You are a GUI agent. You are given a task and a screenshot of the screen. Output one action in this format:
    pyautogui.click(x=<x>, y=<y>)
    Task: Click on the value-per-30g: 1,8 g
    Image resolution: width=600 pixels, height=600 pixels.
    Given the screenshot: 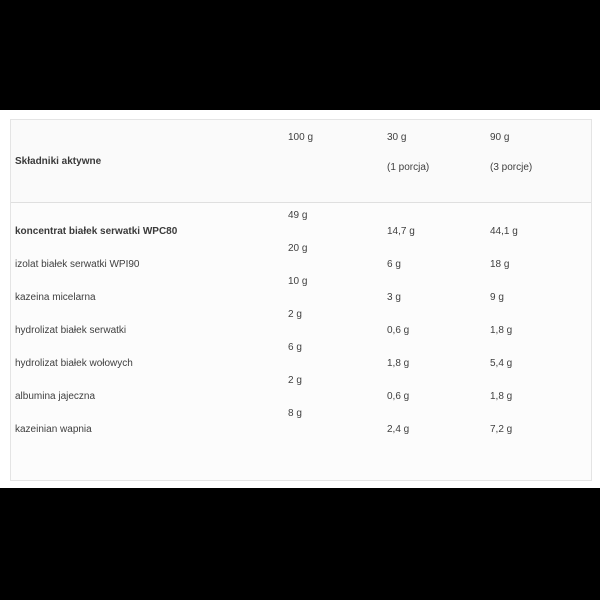 What is the action you would take?
    pyautogui.click(x=398, y=363)
    